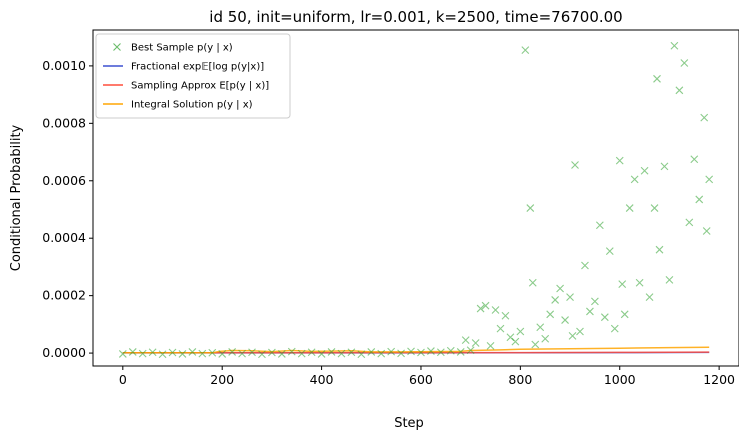  Describe the element at coordinates (719, 379) in the screenshot. I see `x-tick-label: 1200` at that location.